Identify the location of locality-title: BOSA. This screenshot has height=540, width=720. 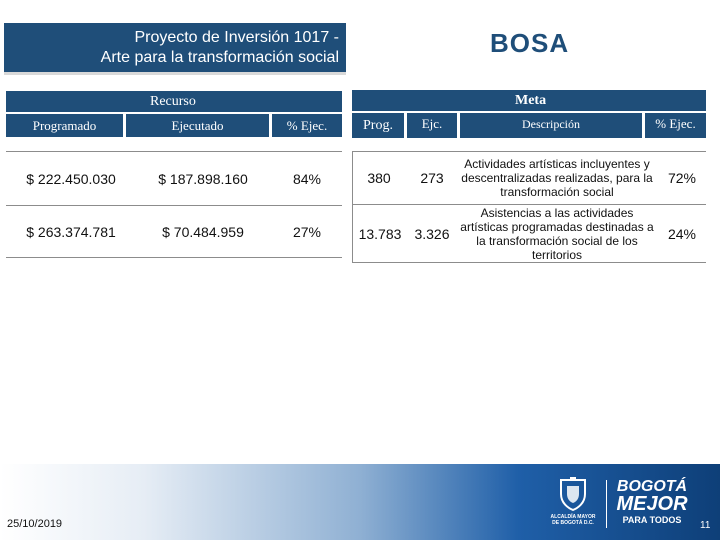
(530, 43).